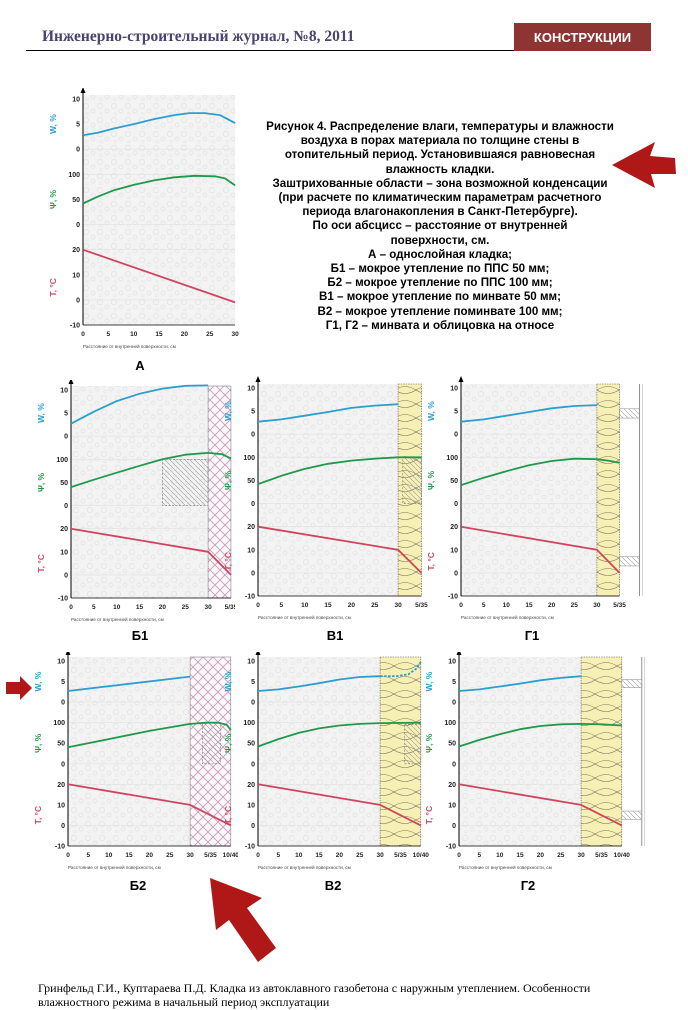 The image size is (688, 1010). I want to click on insulation-layer-mineral-wool, so click(608, 490).